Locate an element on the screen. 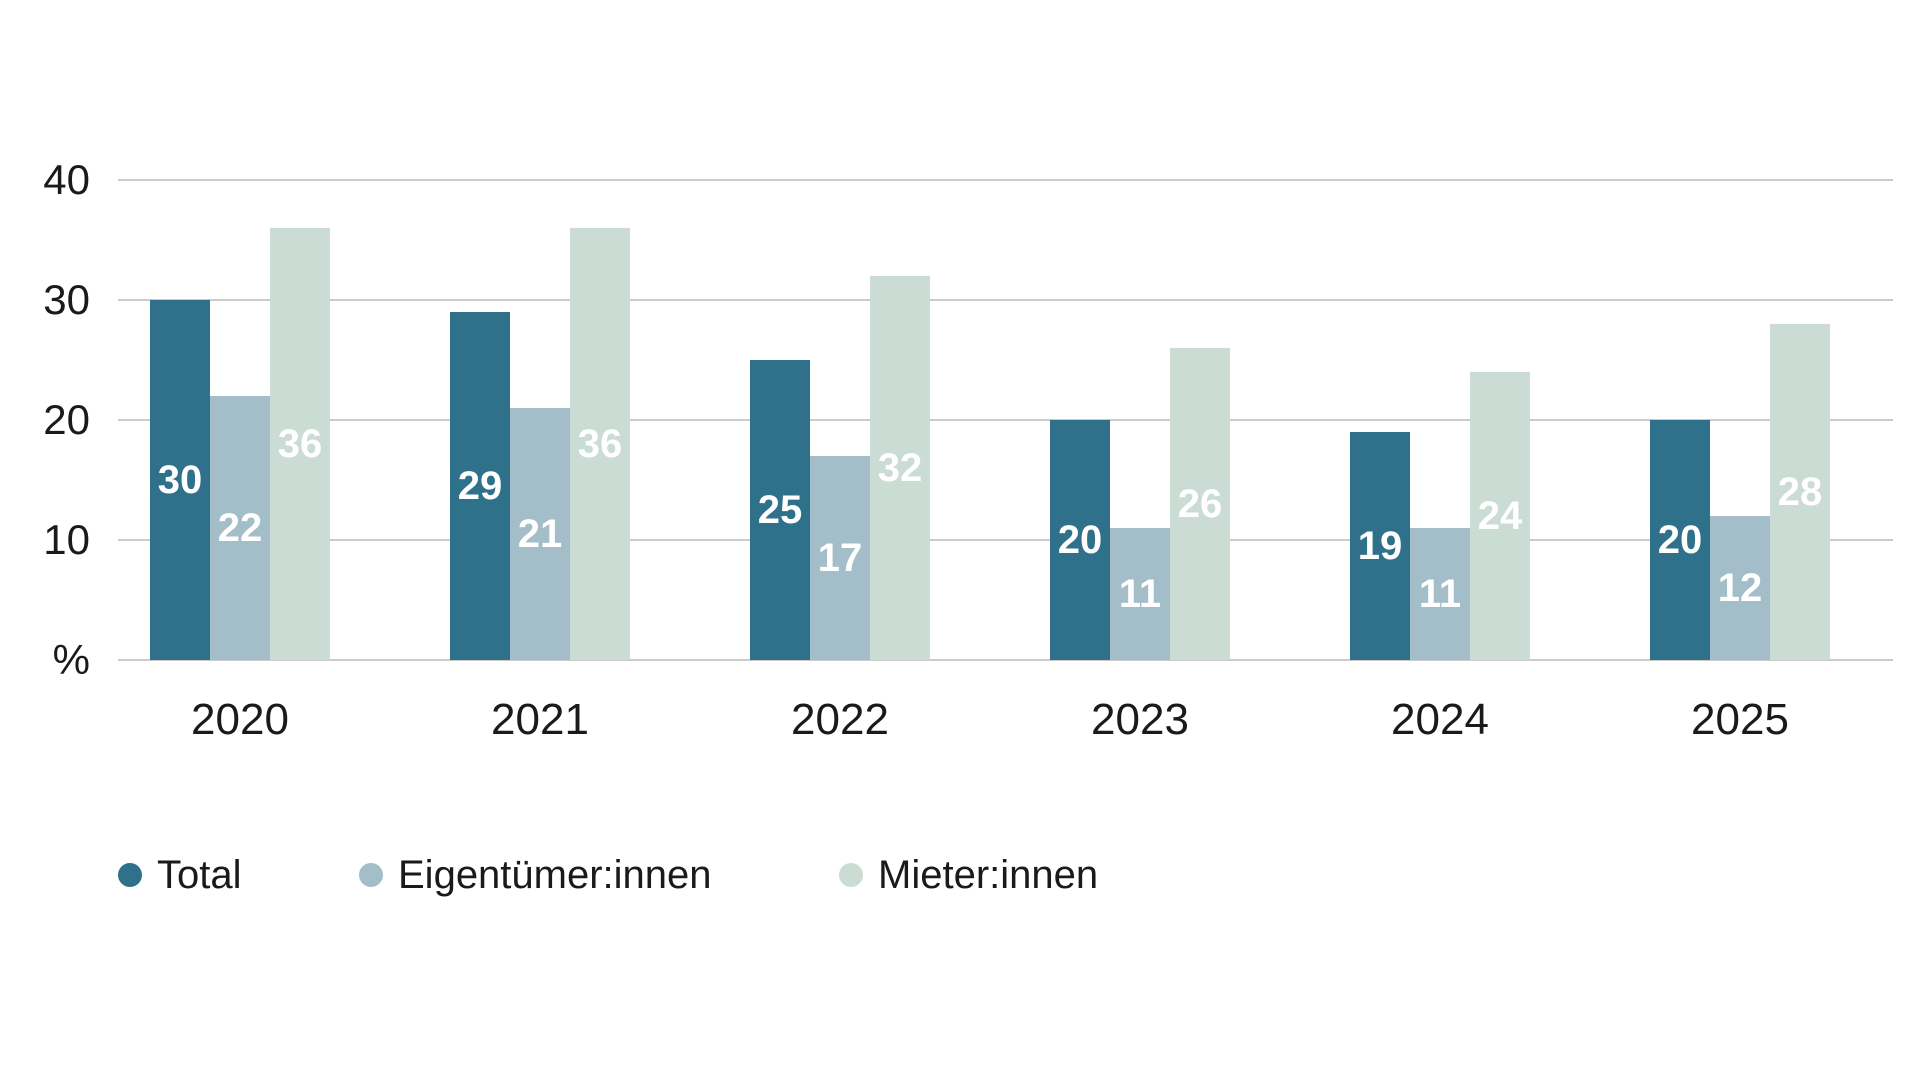  bar-eigent-mer-innen-2025: 12 is located at coordinates (1740, 588).